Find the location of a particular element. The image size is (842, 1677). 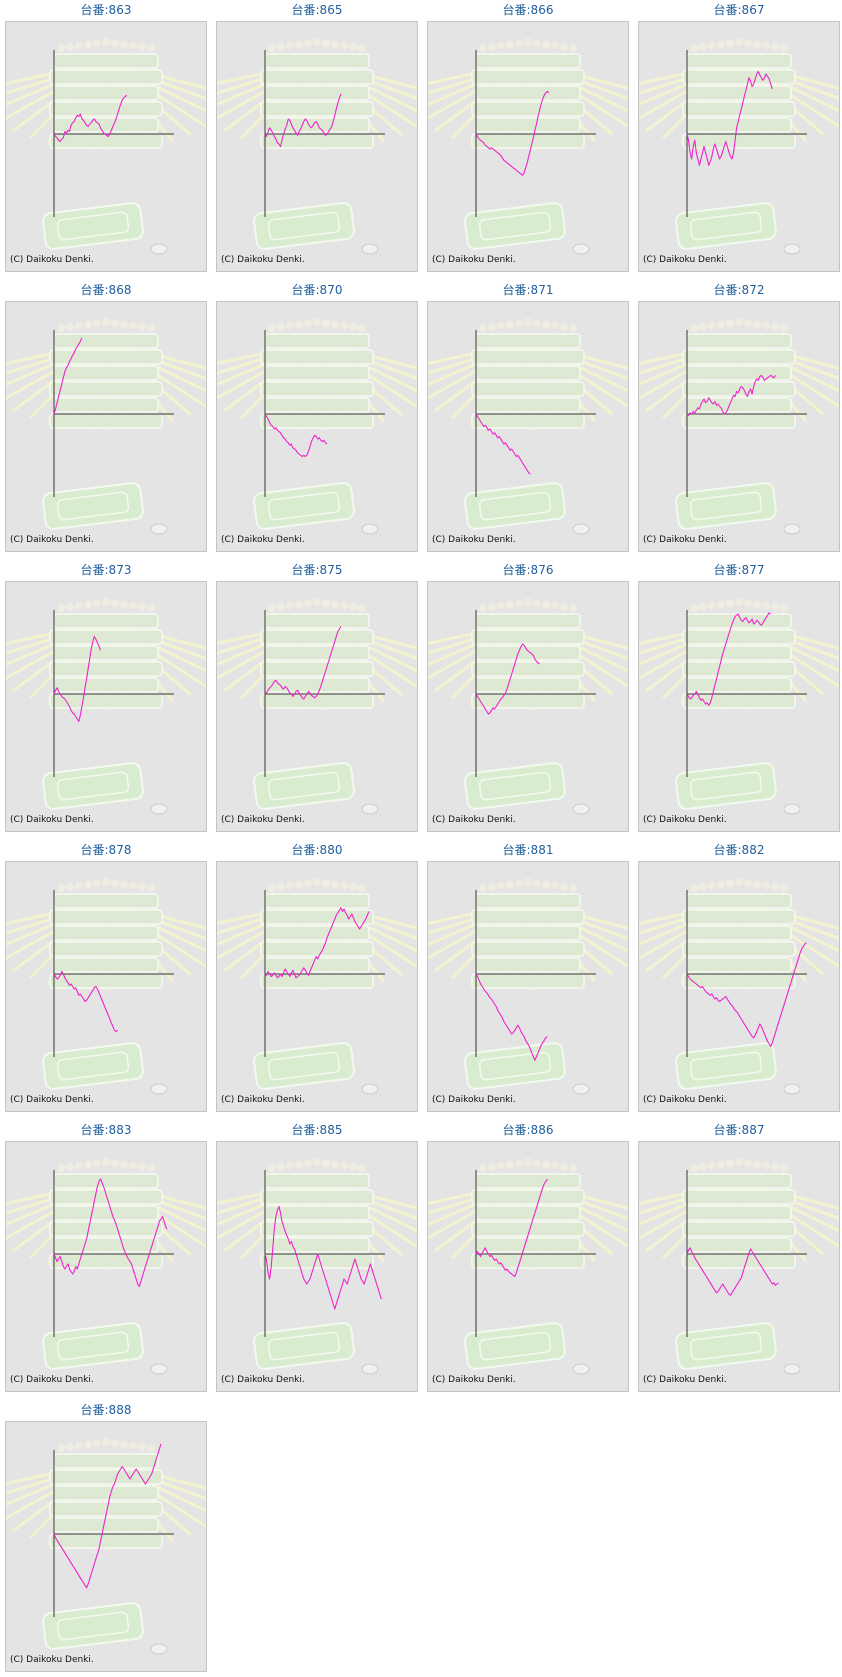

chart-title-link: 台番:882 is located at coordinates (739, 850).